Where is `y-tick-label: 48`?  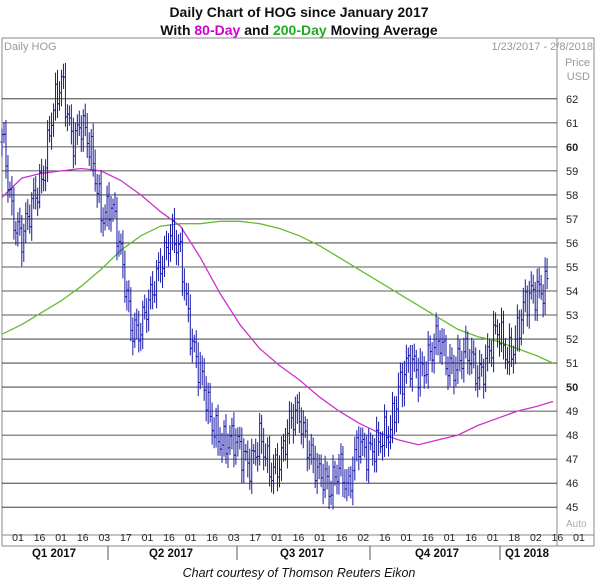 y-tick-label: 48 is located at coordinates (572, 436).